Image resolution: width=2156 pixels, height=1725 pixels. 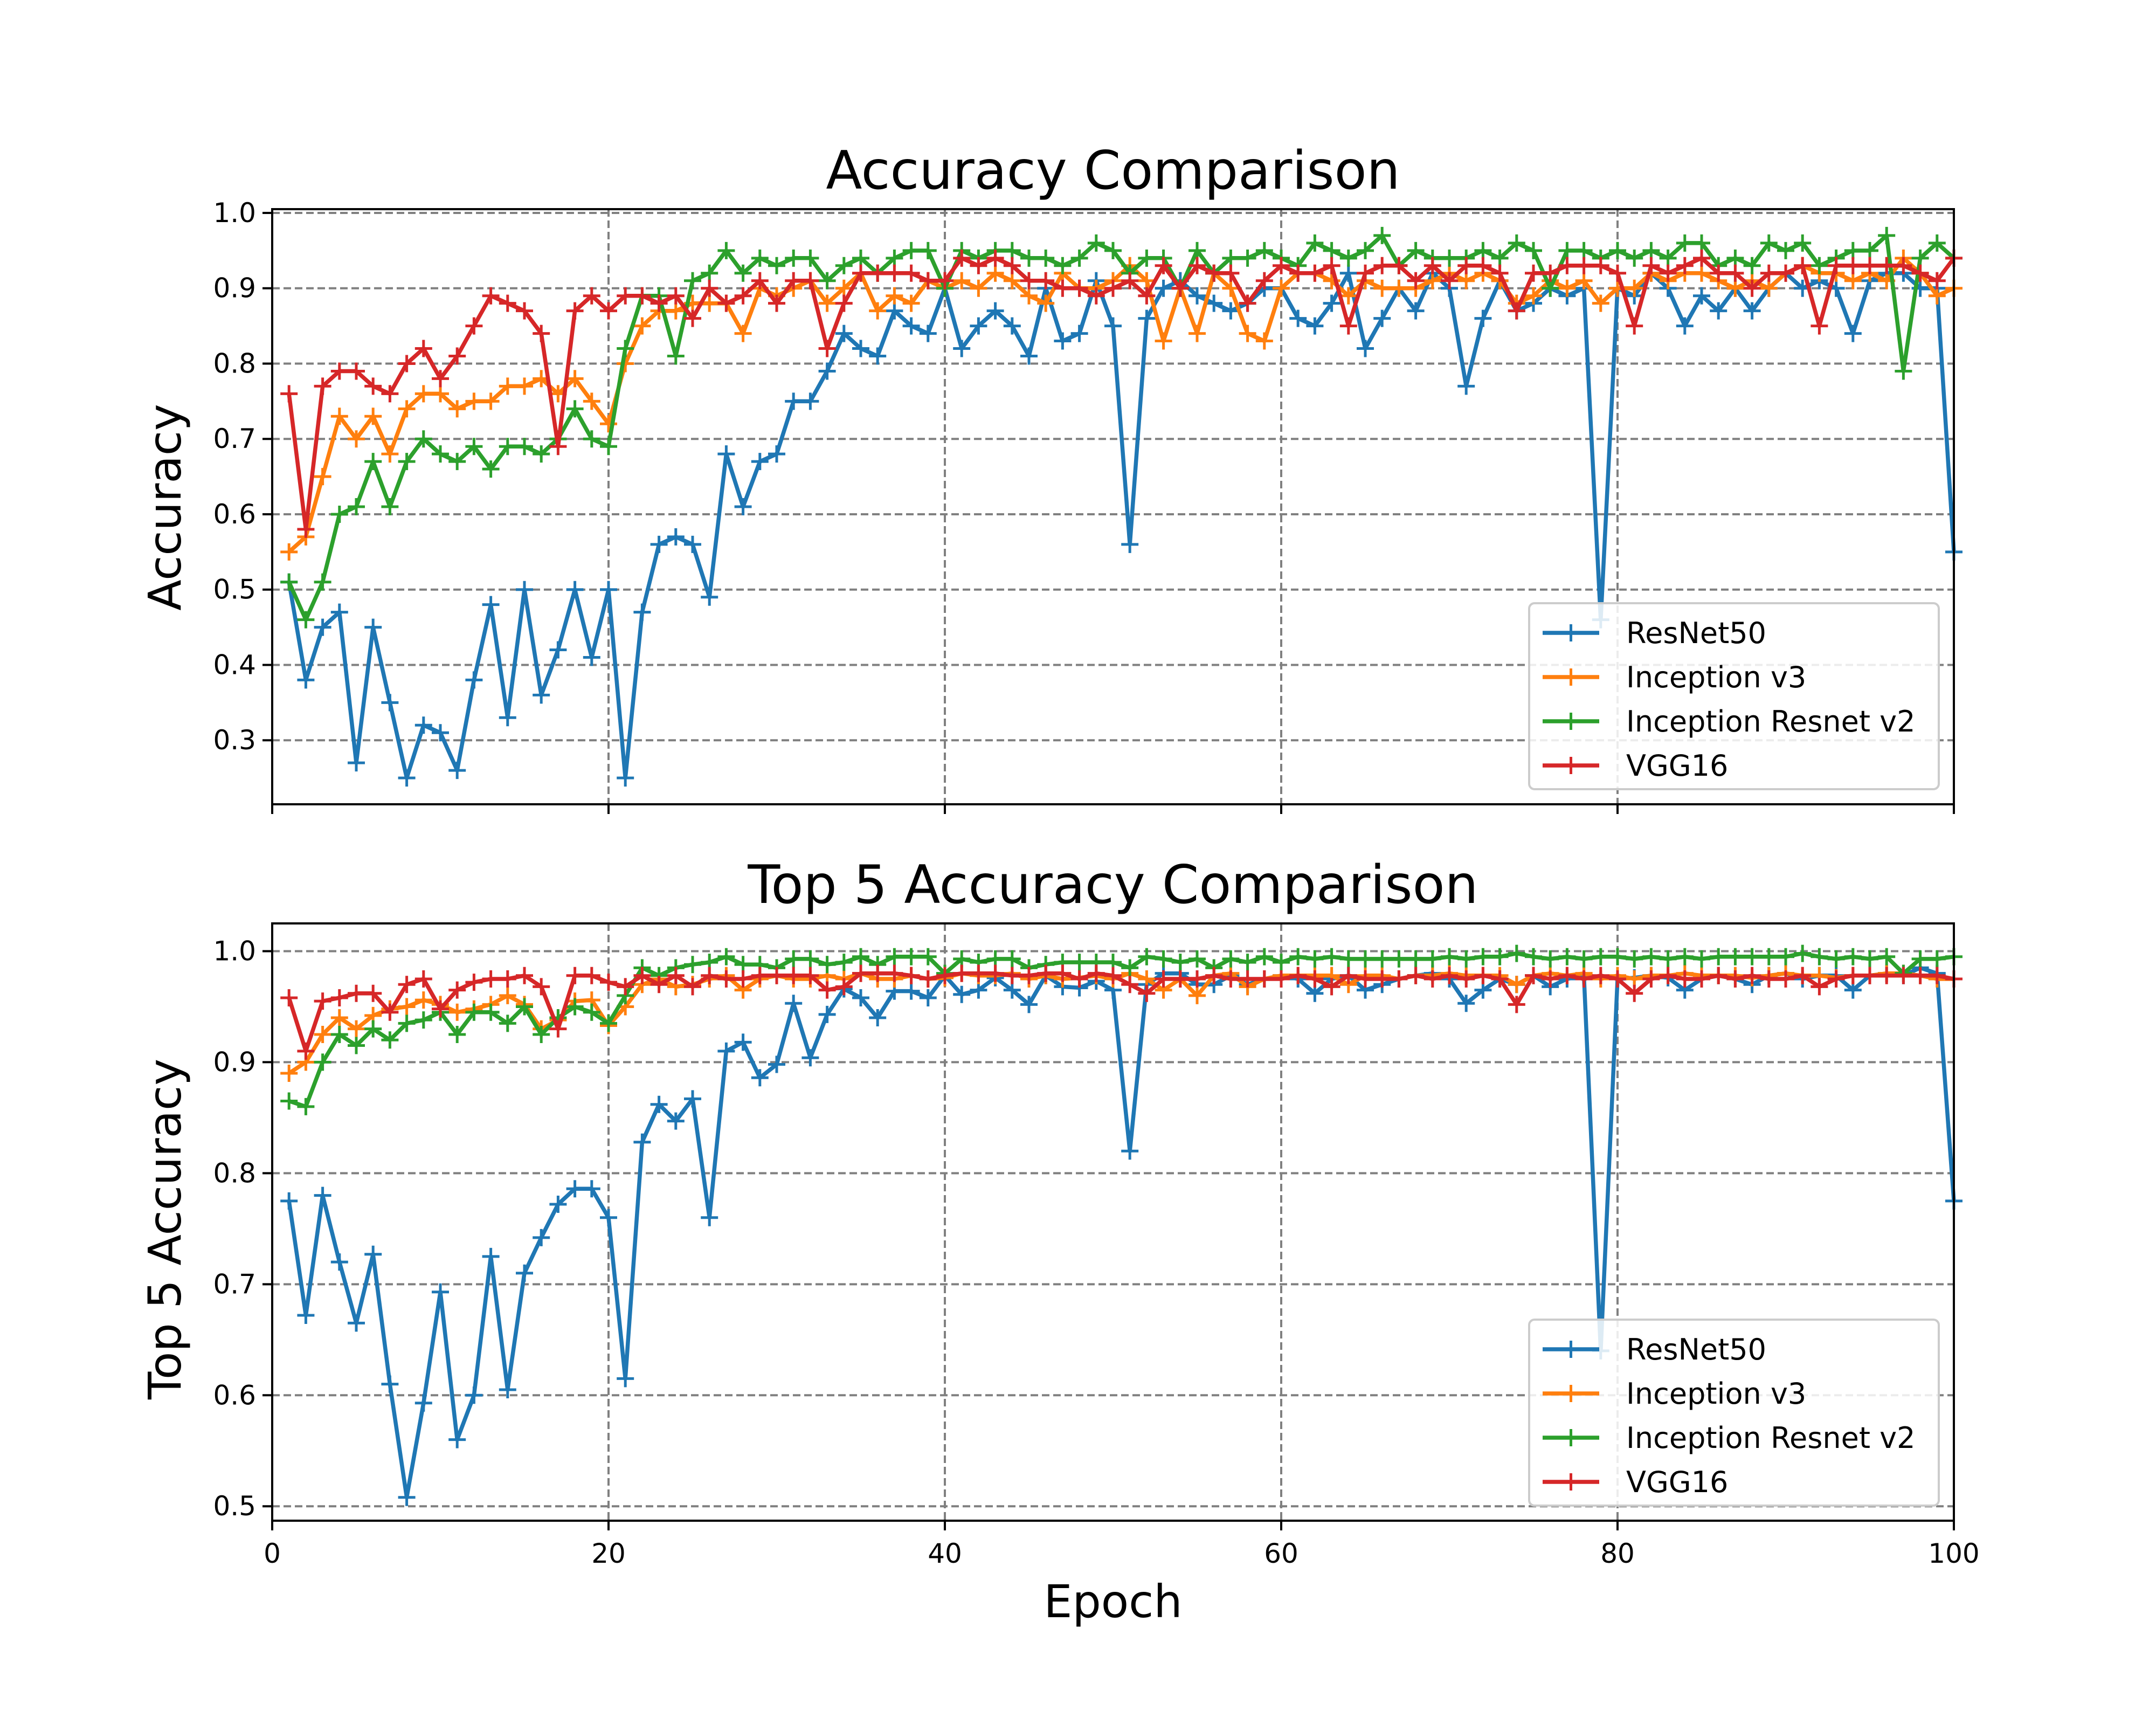 What do you see at coordinates (1571, 1437) in the screenshot?
I see `top5-legend-marker-inception-resnet-v2` at bounding box center [1571, 1437].